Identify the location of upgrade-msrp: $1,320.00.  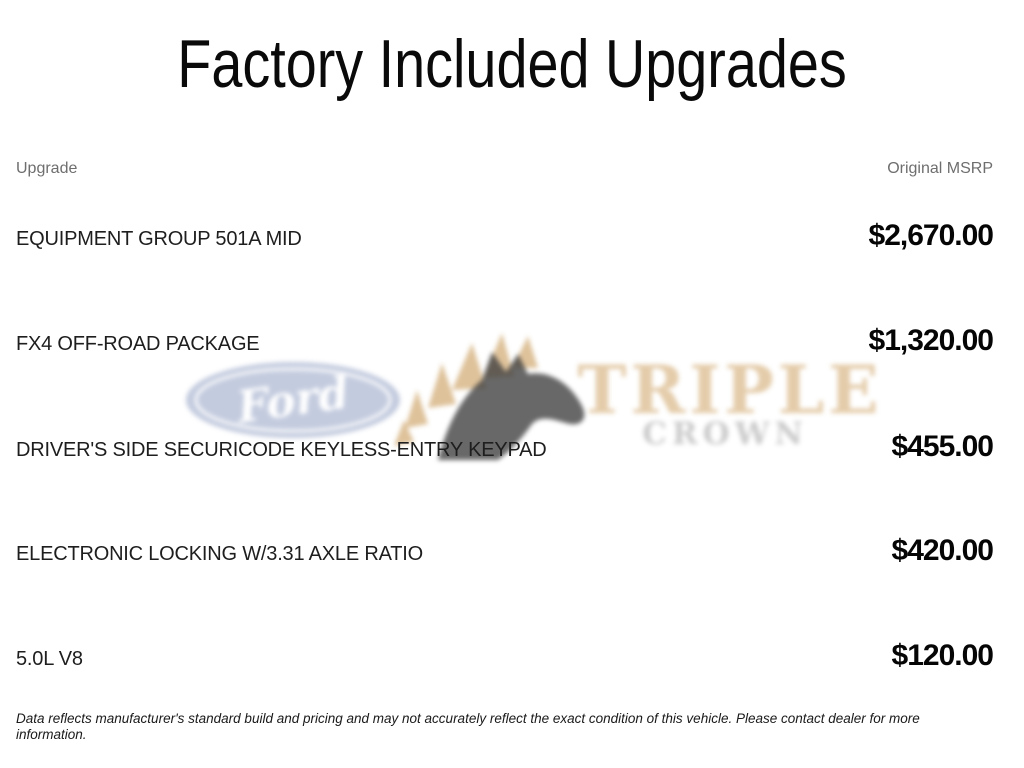
(931, 340).